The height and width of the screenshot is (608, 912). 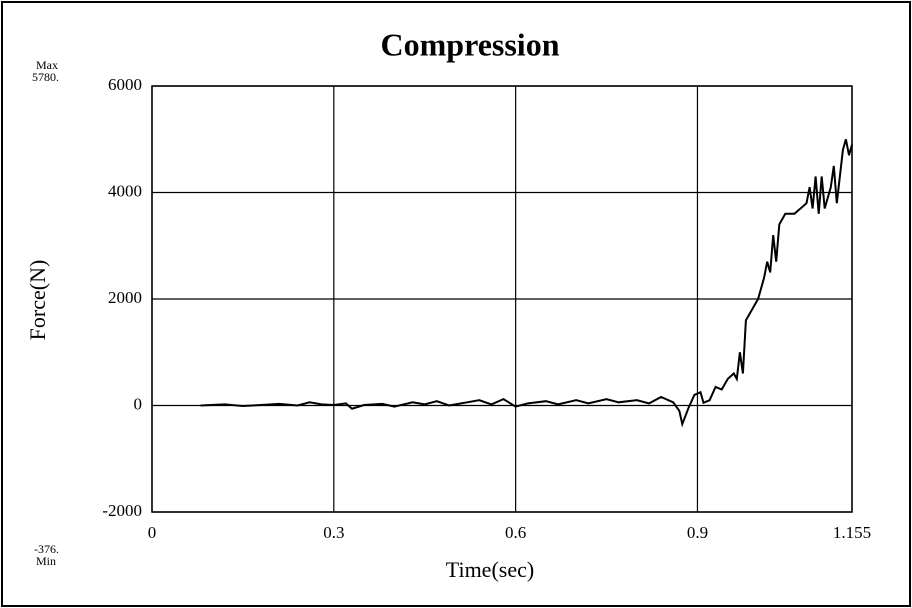 What do you see at coordinates (47, 65) in the screenshot?
I see `max-label: Max` at bounding box center [47, 65].